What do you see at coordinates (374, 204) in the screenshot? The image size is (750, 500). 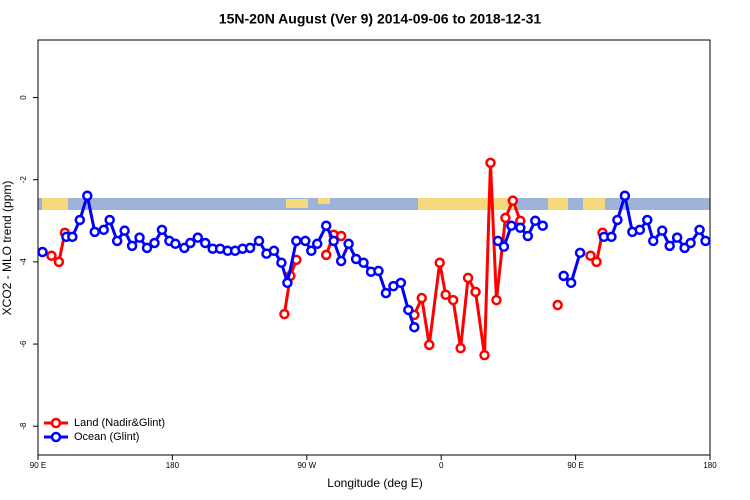 I see `map-strip` at bounding box center [374, 204].